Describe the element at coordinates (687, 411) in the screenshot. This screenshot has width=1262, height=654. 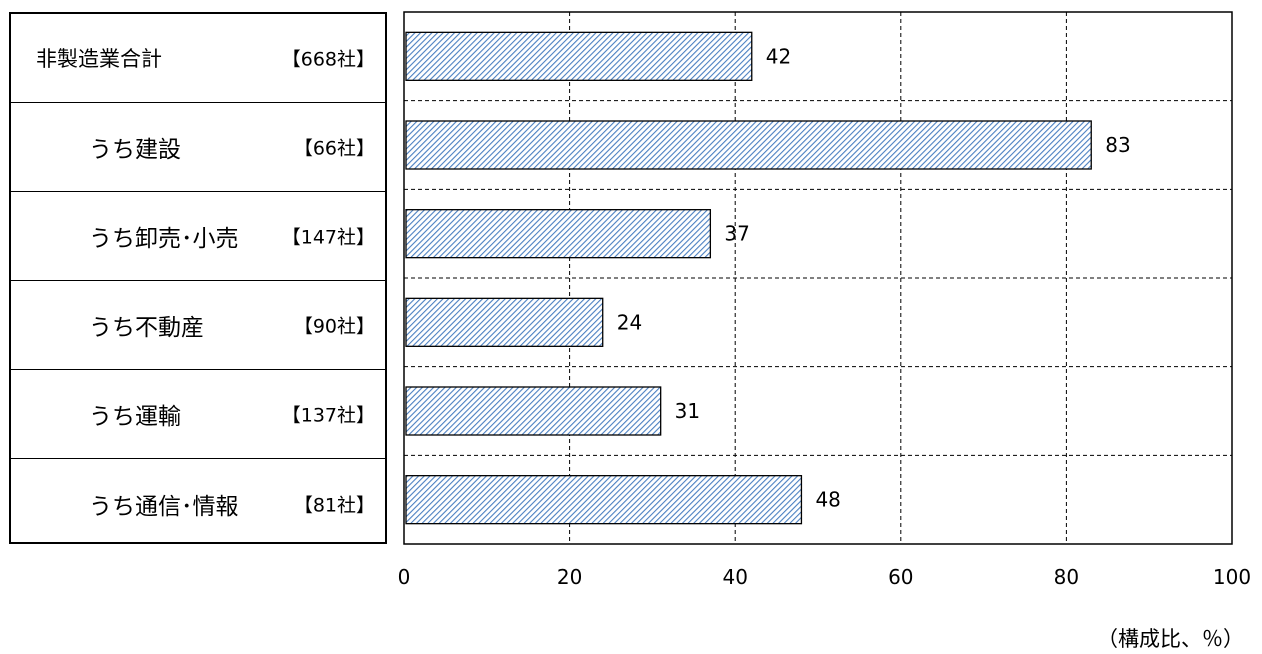
I see `data-label: 31` at that location.